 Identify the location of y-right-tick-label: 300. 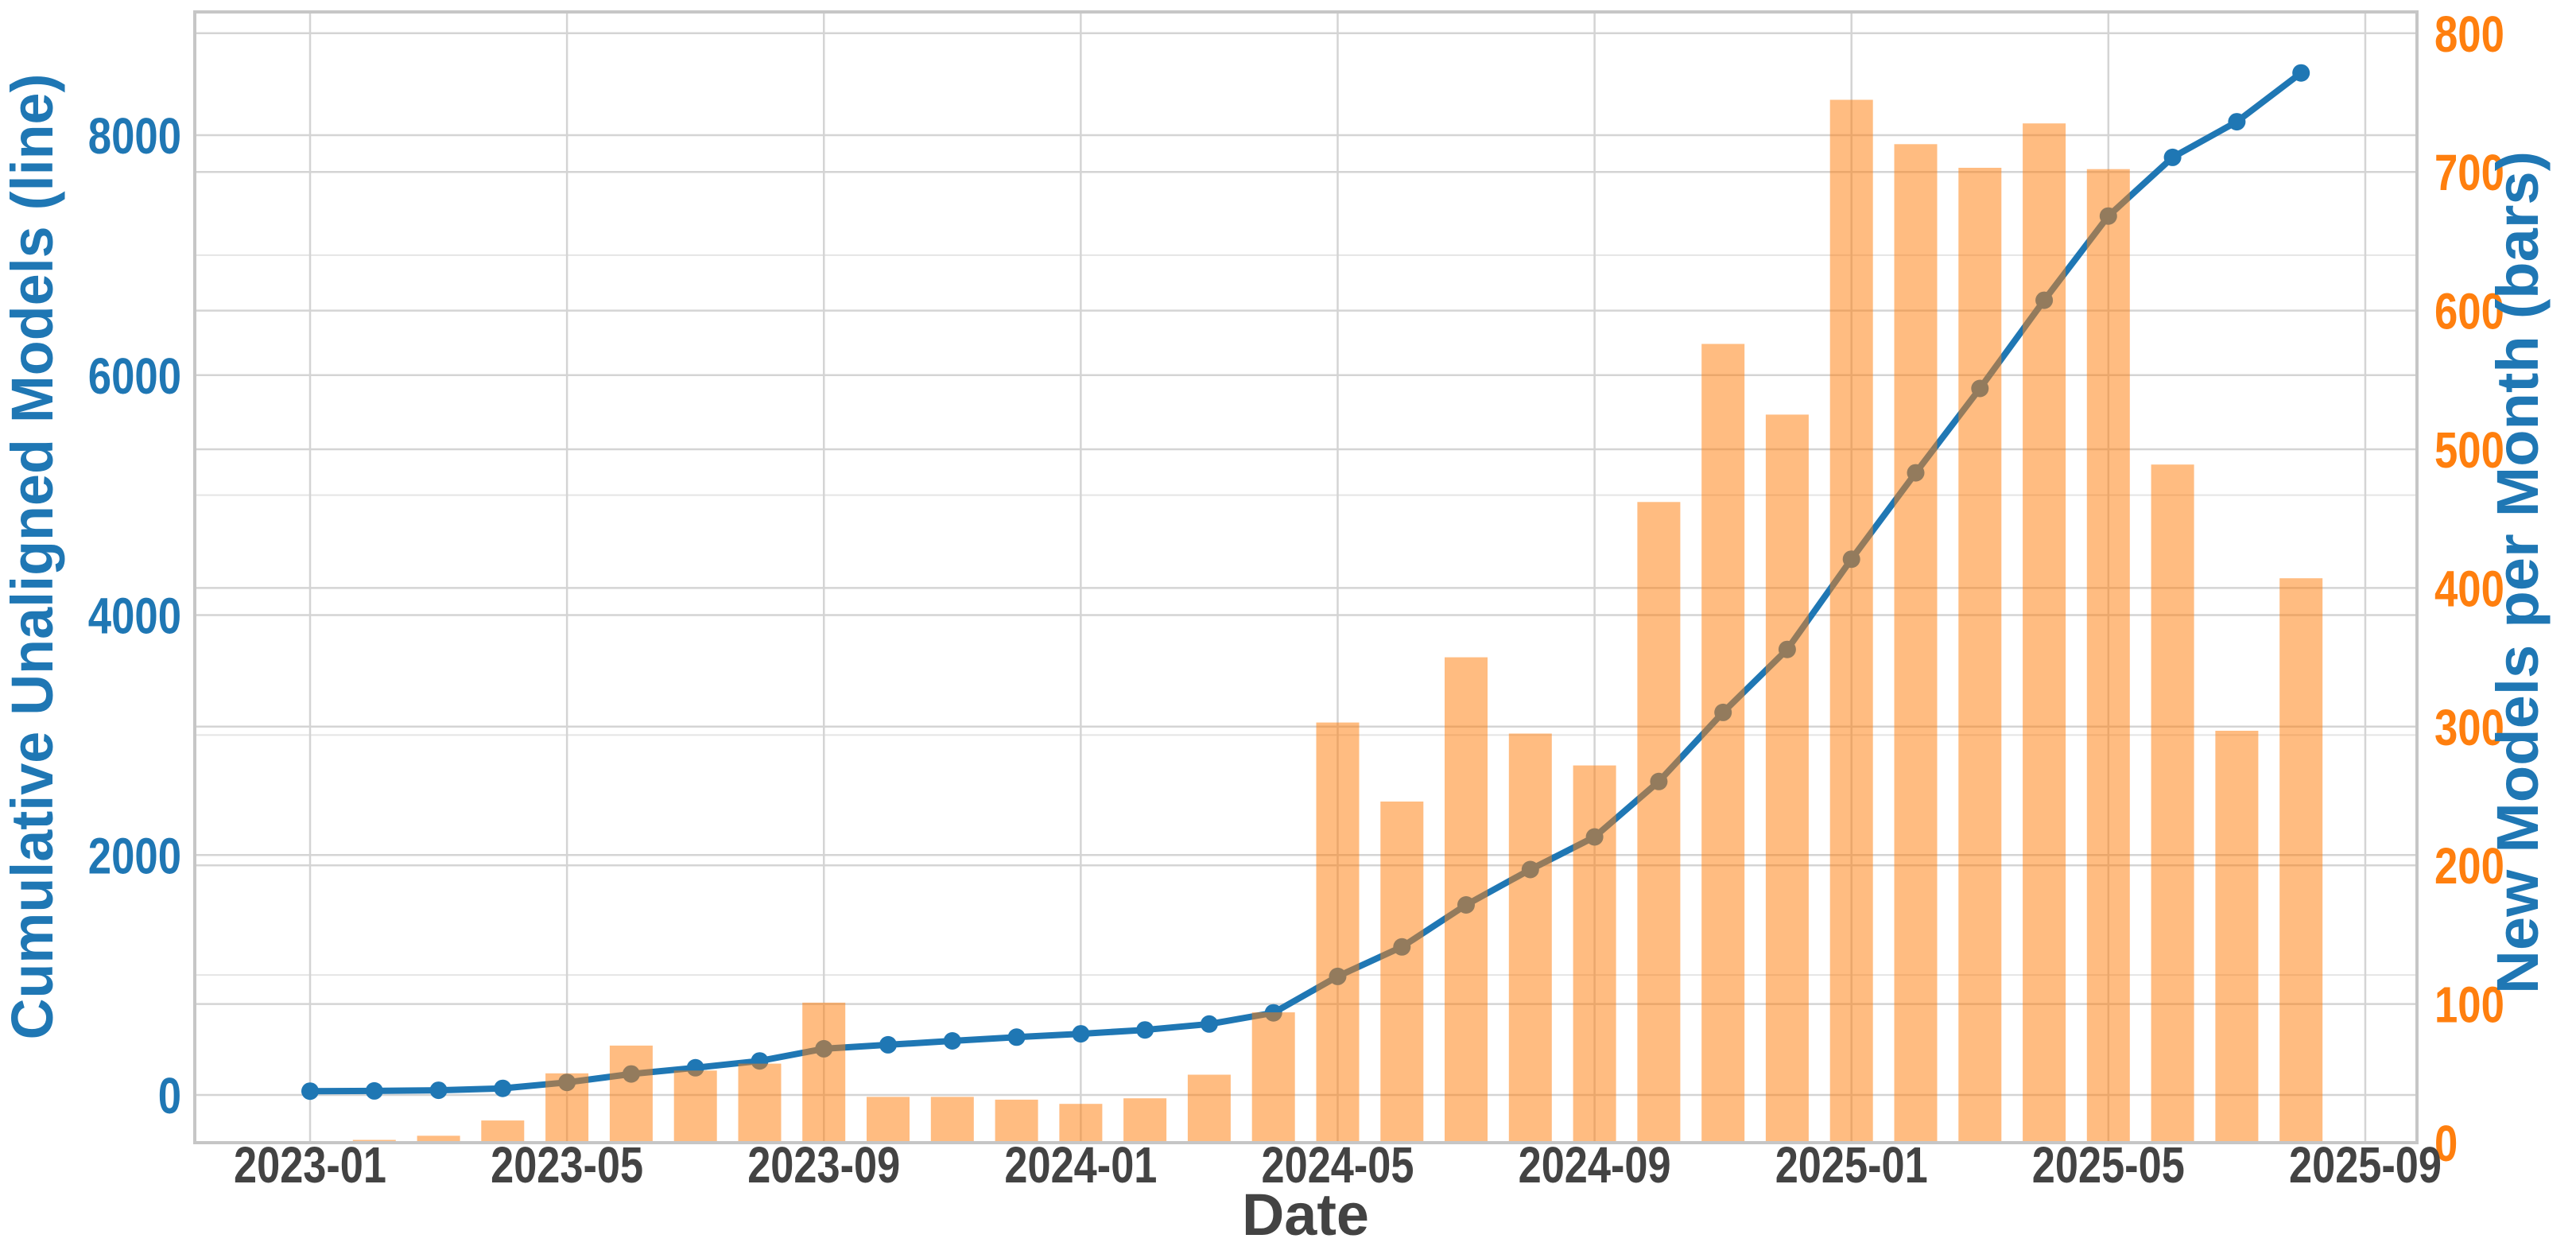
(2469, 727).